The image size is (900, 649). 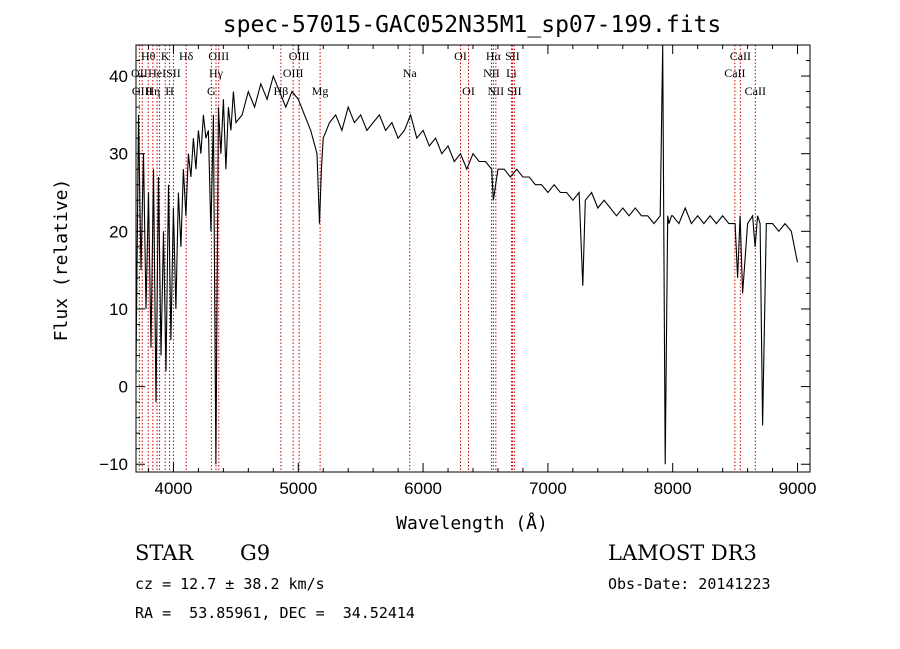 What do you see at coordinates (118, 154) in the screenshot?
I see `y-tick-label: 30` at bounding box center [118, 154].